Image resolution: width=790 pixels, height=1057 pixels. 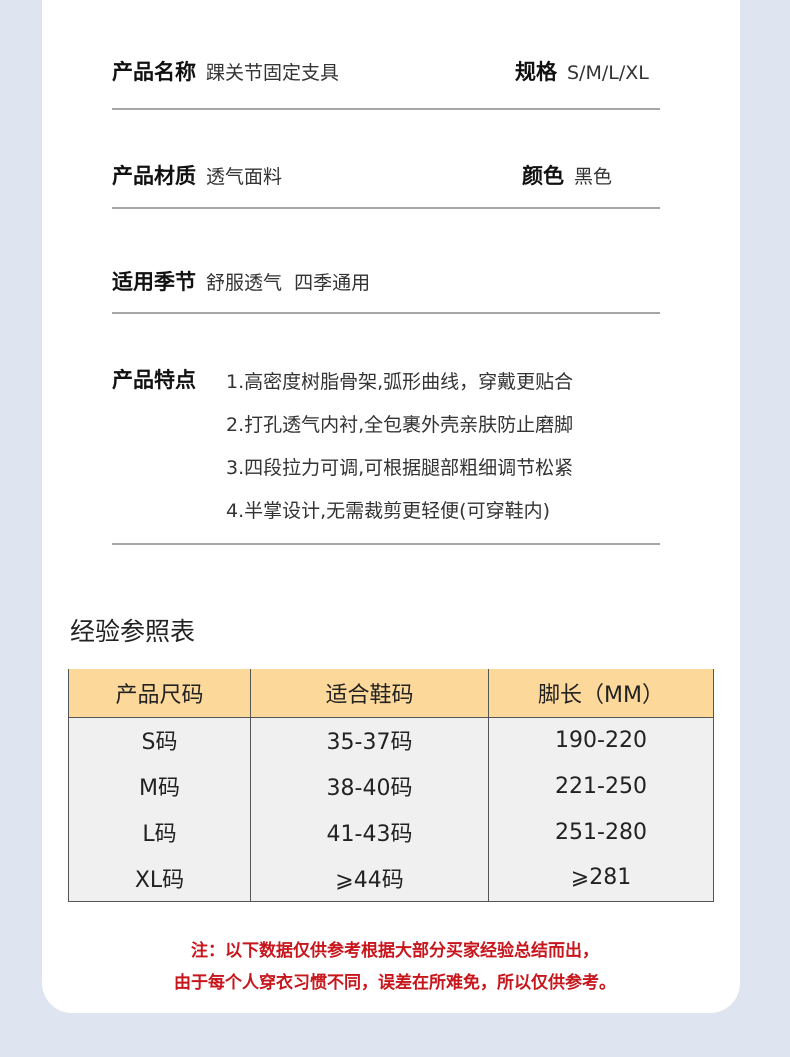 I want to click on name-label: 产品名称, so click(x=154, y=72).